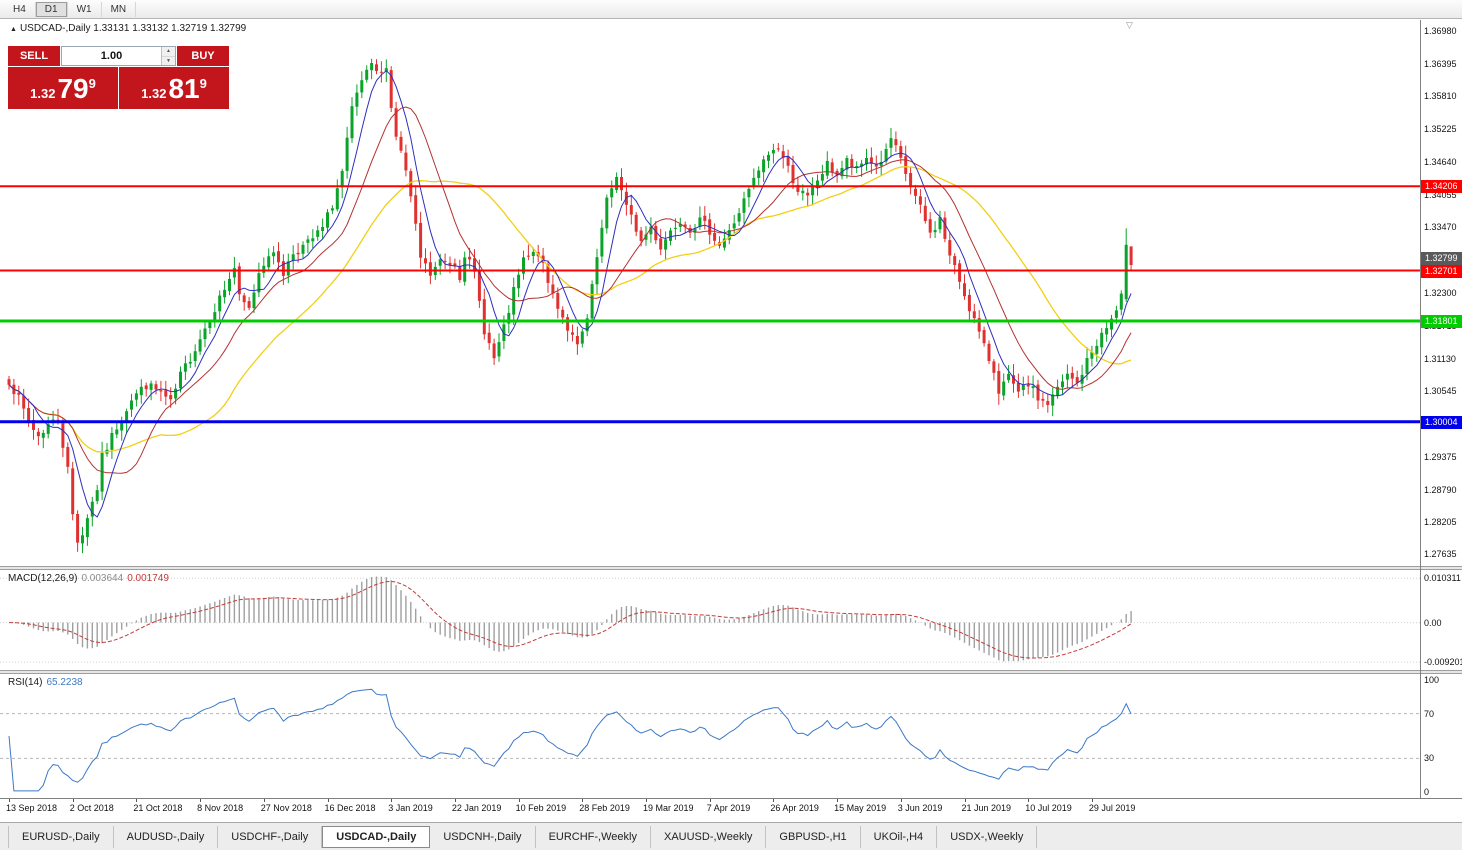 Image resolution: width=1462 pixels, height=850 pixels. Describe the element at coordinates (794, 808) in the screenshot. I see `time-axis-label: 26 Apr 2019` at that location.